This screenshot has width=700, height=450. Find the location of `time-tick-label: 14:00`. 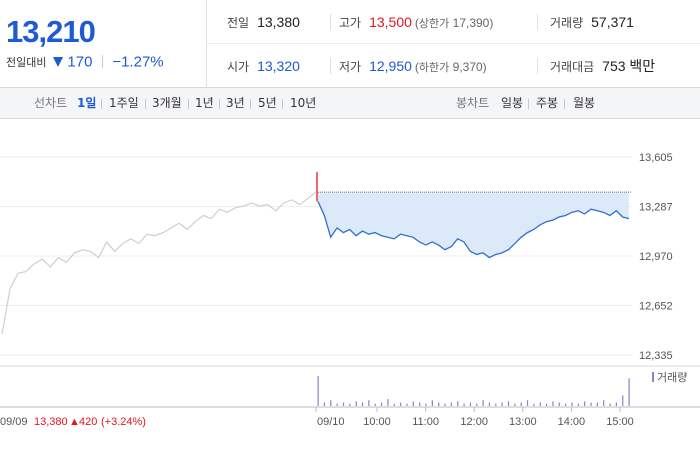

time-tick-label: 14:00 is located at coordinates (572, 422).